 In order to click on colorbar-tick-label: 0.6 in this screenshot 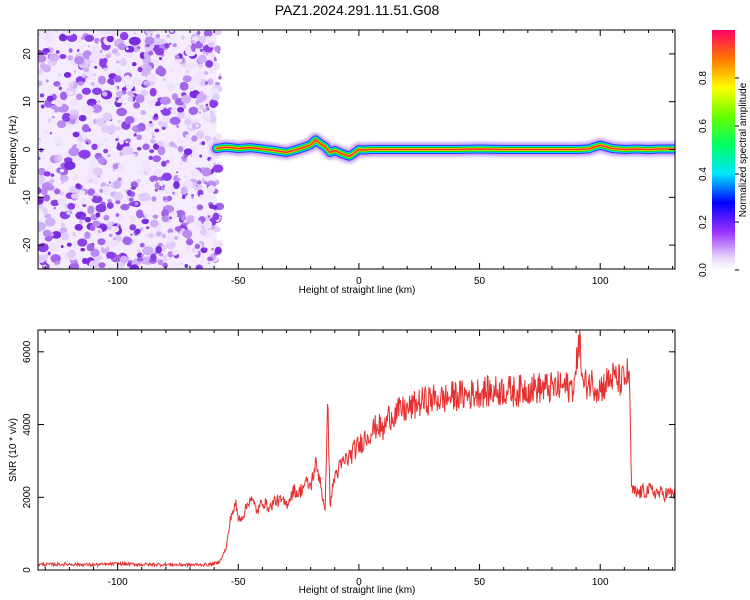, I will do `click(703, 126)`.